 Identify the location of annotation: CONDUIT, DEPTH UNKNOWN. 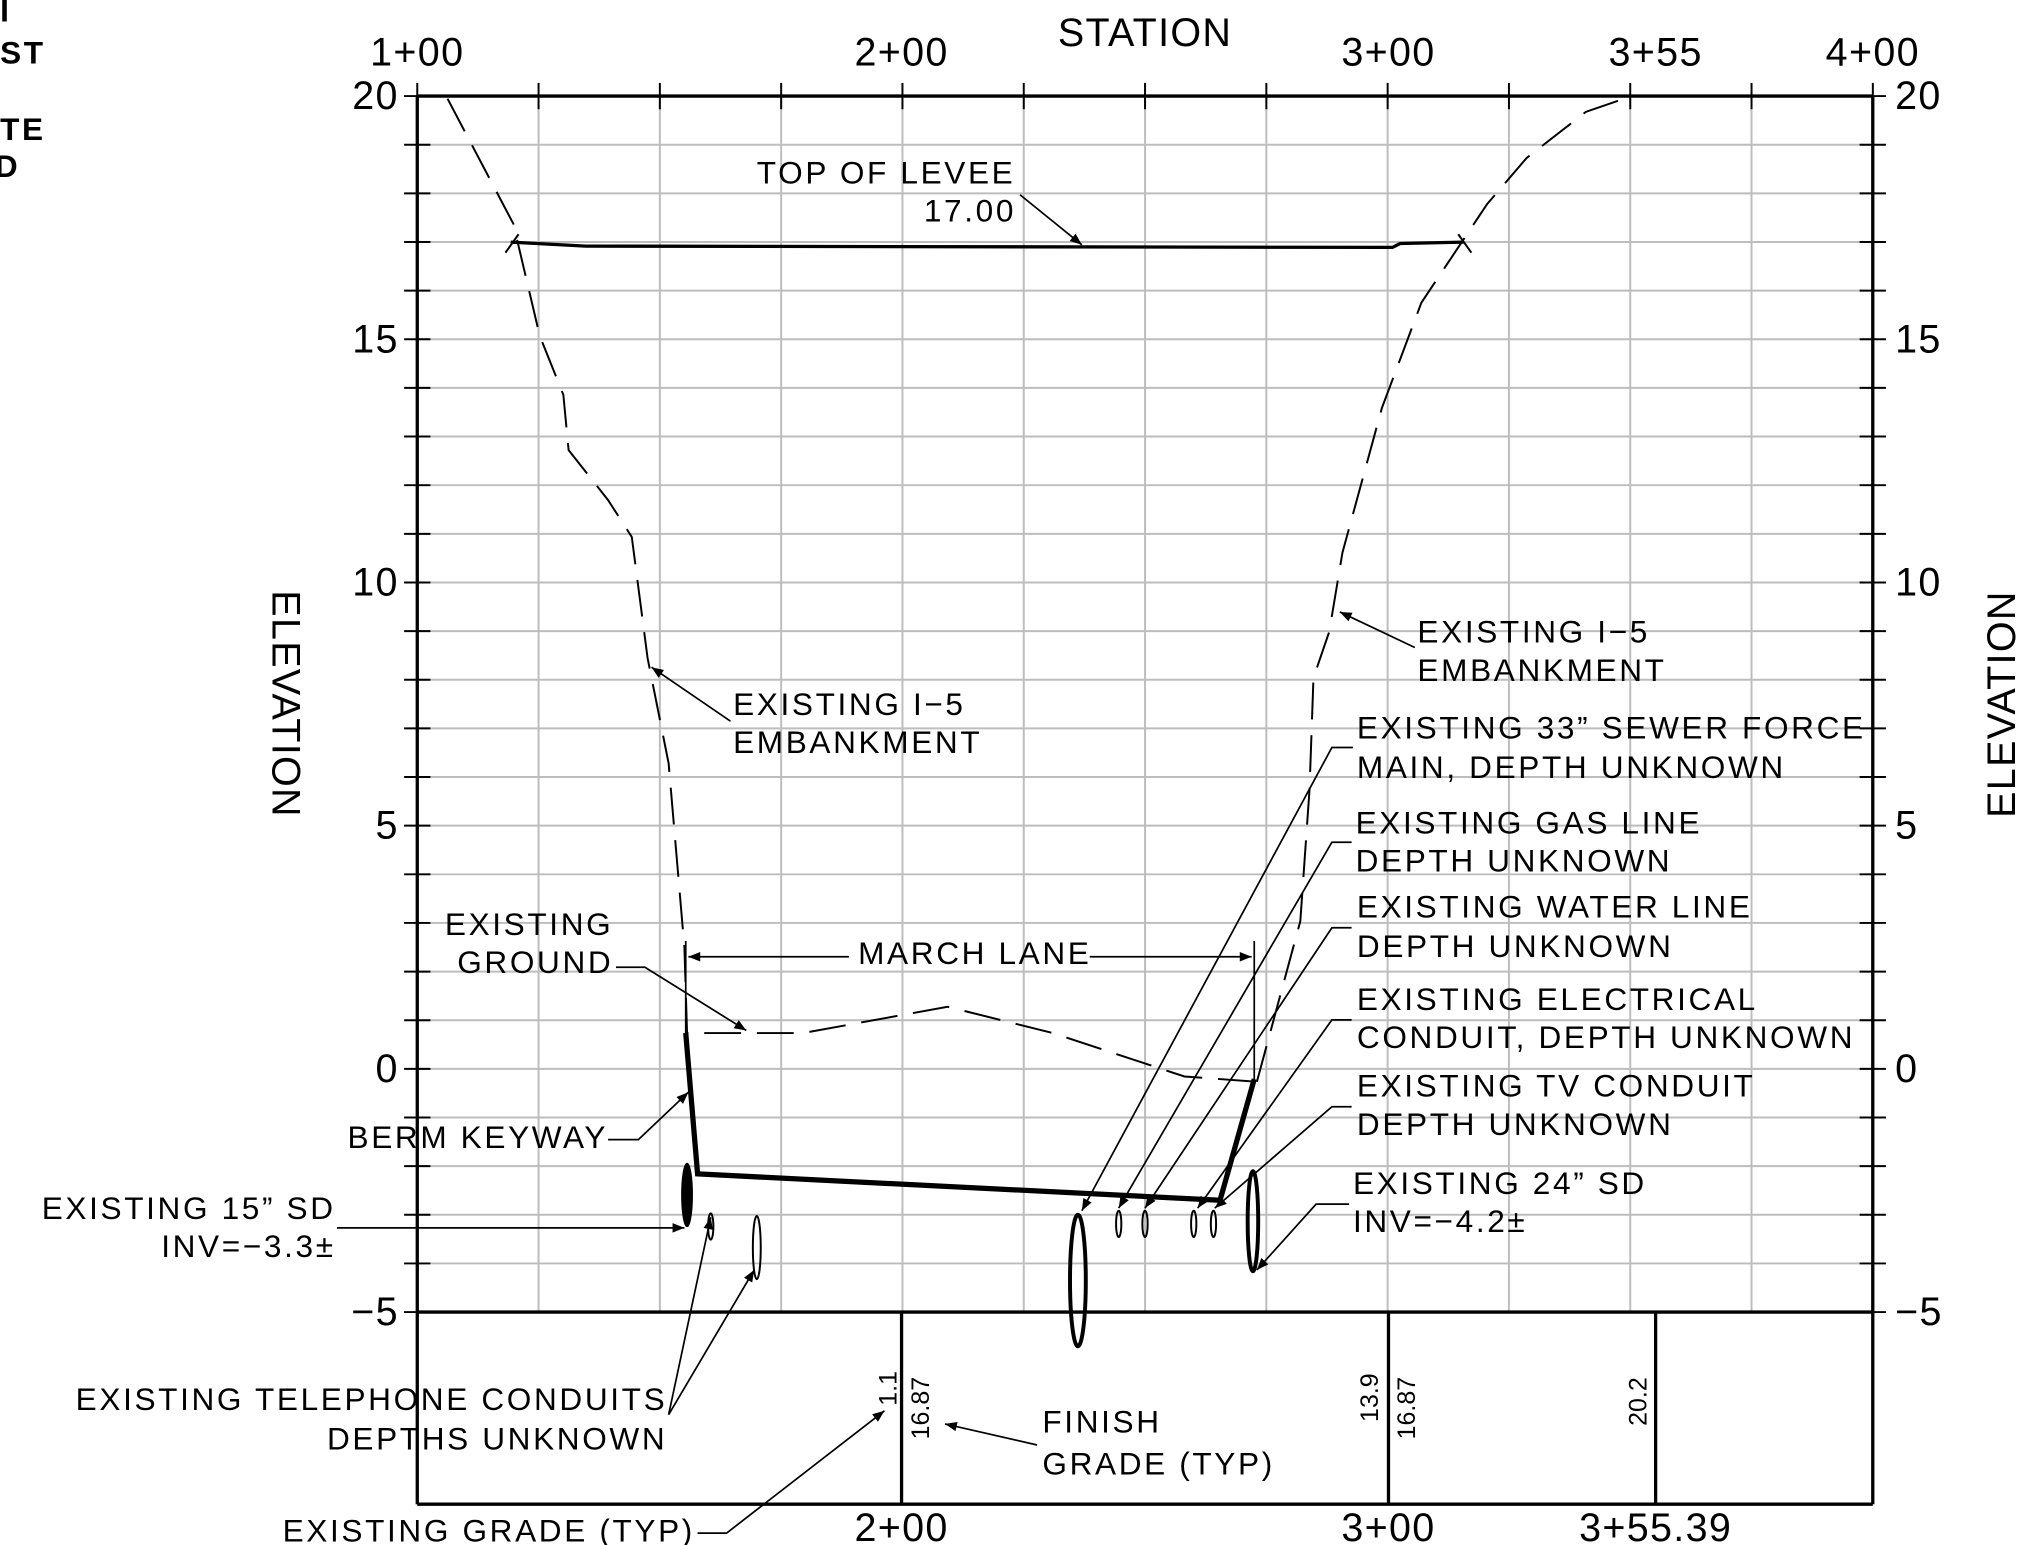
(1606, 1037).